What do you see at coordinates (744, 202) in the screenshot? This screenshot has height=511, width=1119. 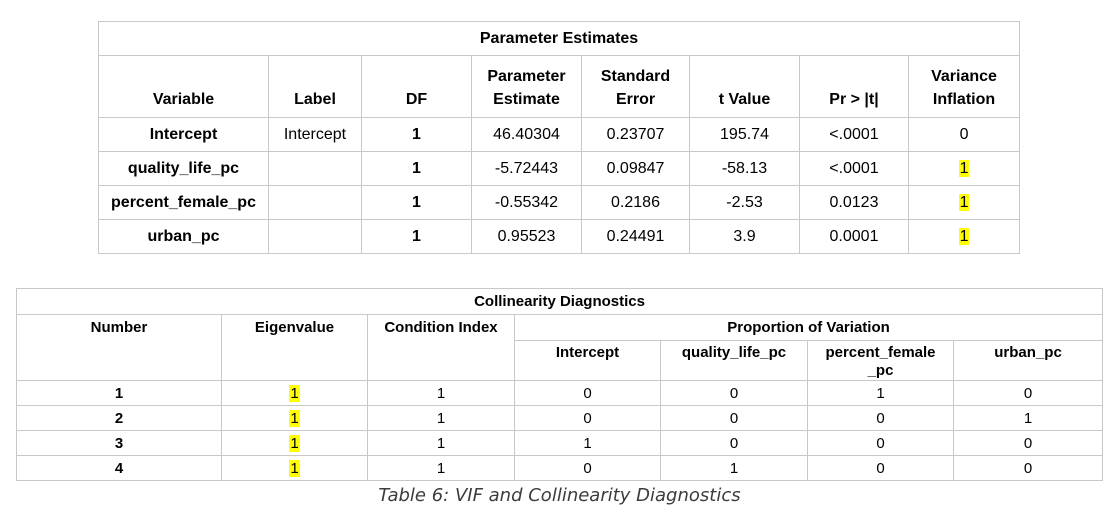 I see `t-value-cell: -2.53` at bounding box center [744, 202].